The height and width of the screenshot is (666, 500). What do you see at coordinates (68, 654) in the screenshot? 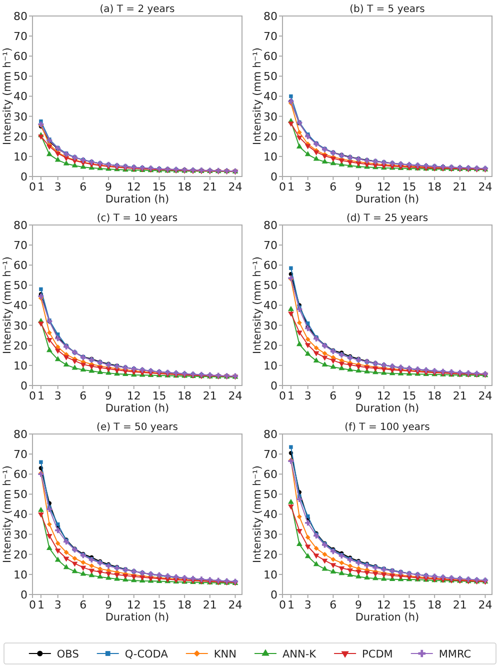
I see `legend-label: OBS` at bounding box center [68, 654].